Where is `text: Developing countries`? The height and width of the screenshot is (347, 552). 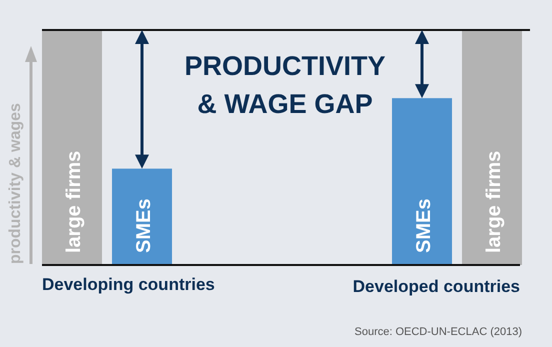 text: Developing countries is located at coordinates (128, 284).